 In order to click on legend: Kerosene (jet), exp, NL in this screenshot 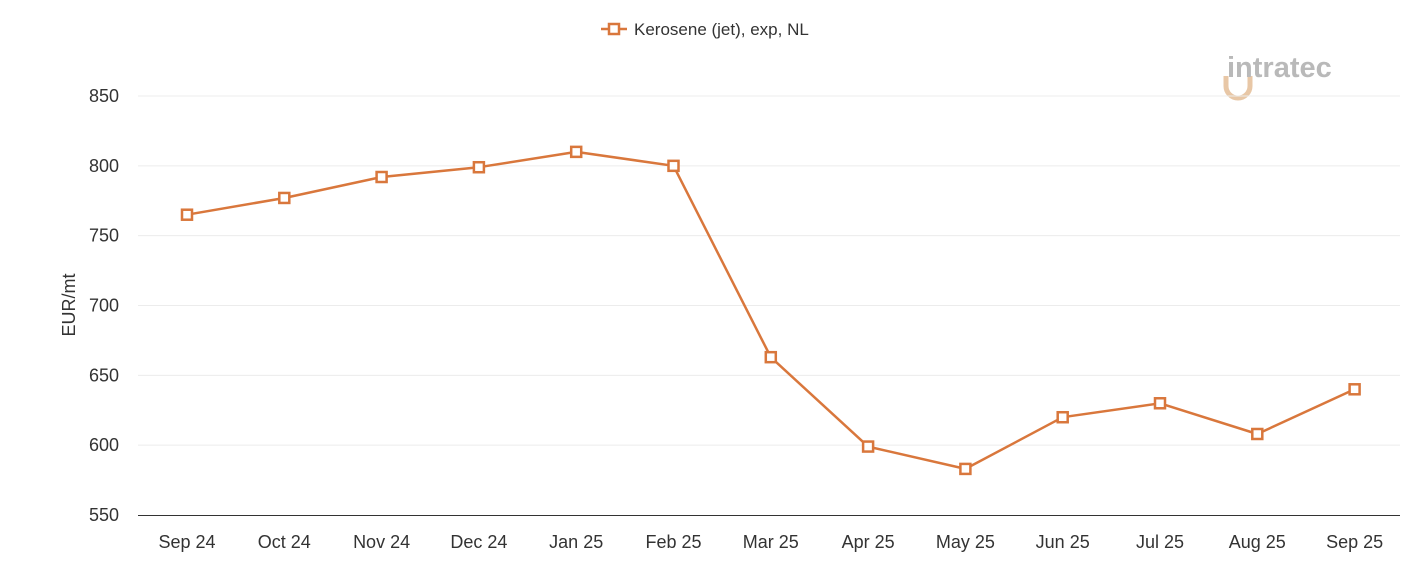, I will do `click(705, 29)`.